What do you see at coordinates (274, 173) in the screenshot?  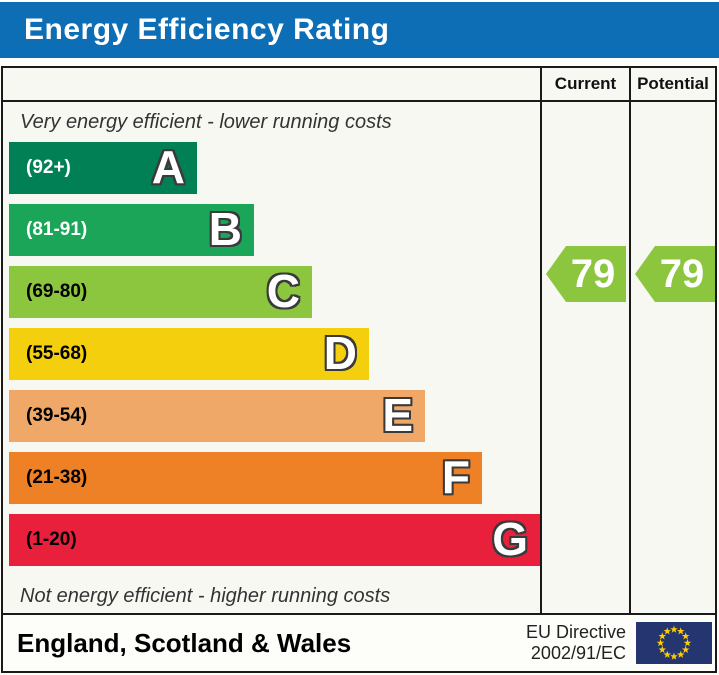 I see `band-row-a: (92+) A` at bounding box center [274, 173].